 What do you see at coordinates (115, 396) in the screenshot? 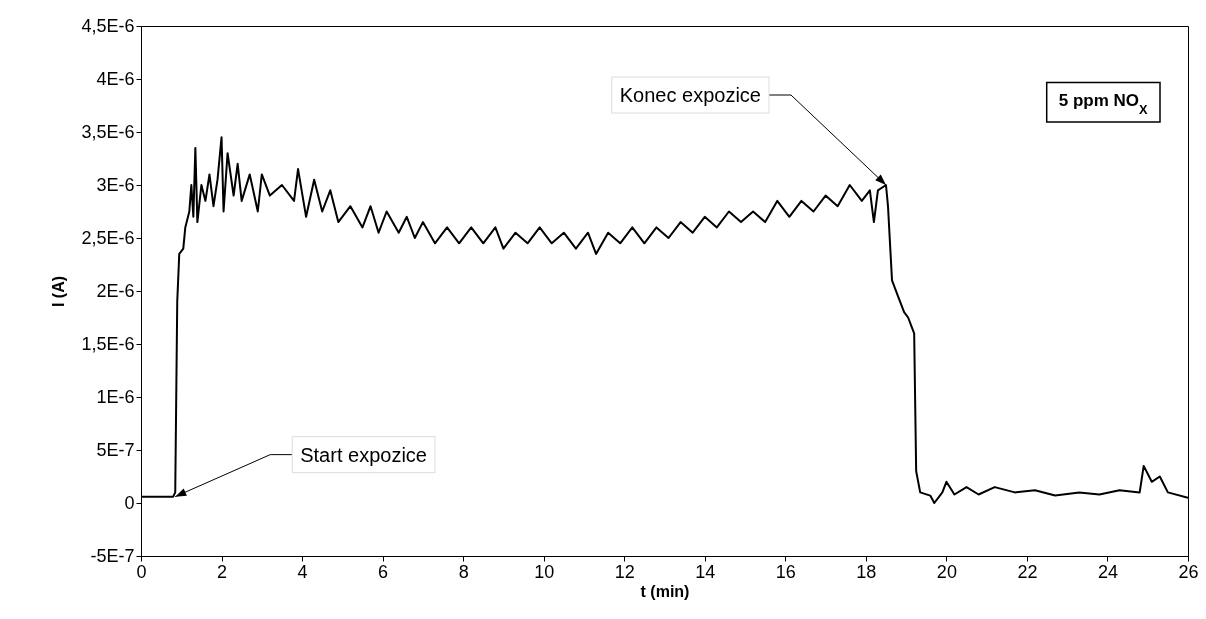
I see `y-tick-label: 1E-6` at bounding box center [115, 396].